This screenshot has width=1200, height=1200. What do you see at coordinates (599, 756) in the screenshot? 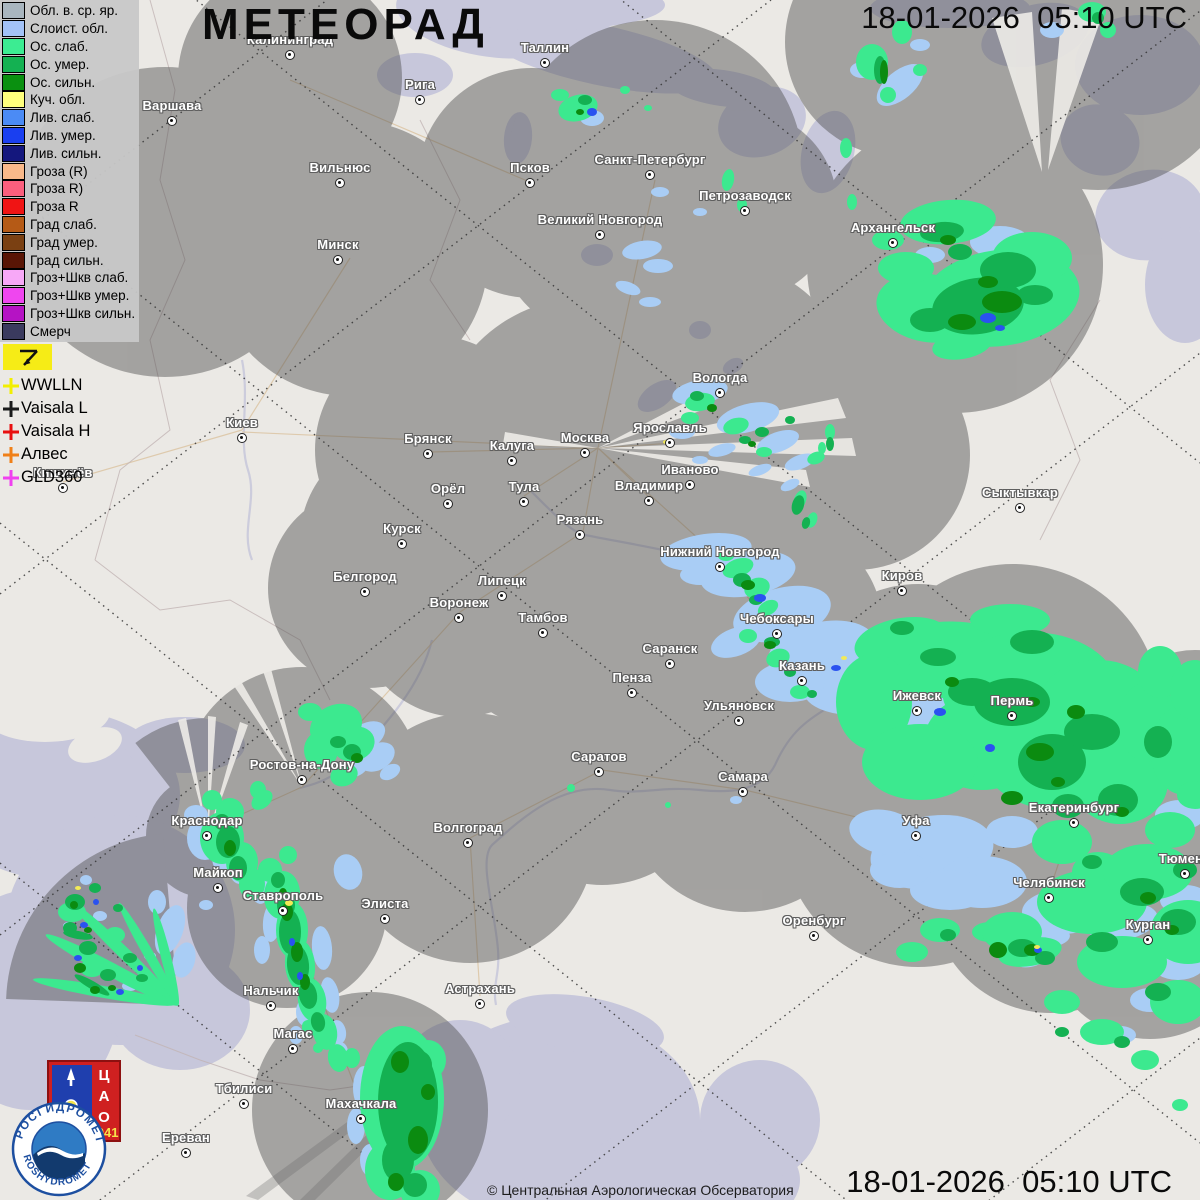
I see `city-label: Саратов` at bounding box center [599, 756].